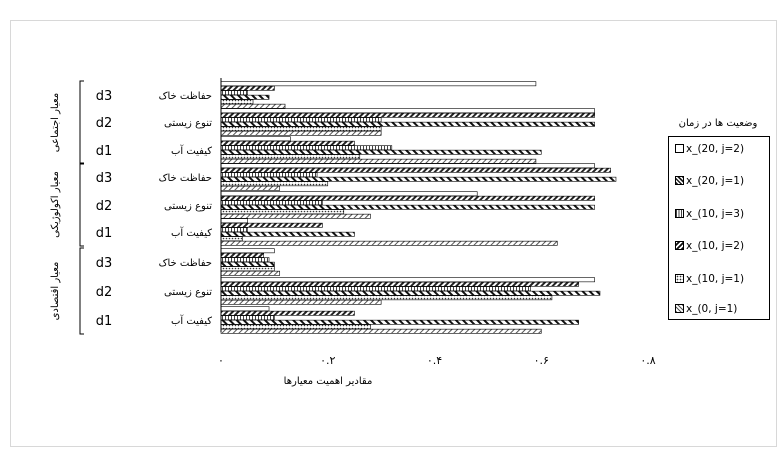 The width and height of the screenshot is (778, 449). What do you see at coordinates (718, 123) in the screenshot?
I see `legend-title: وضعیت ها در زمان` at bounding box center [718, 123].